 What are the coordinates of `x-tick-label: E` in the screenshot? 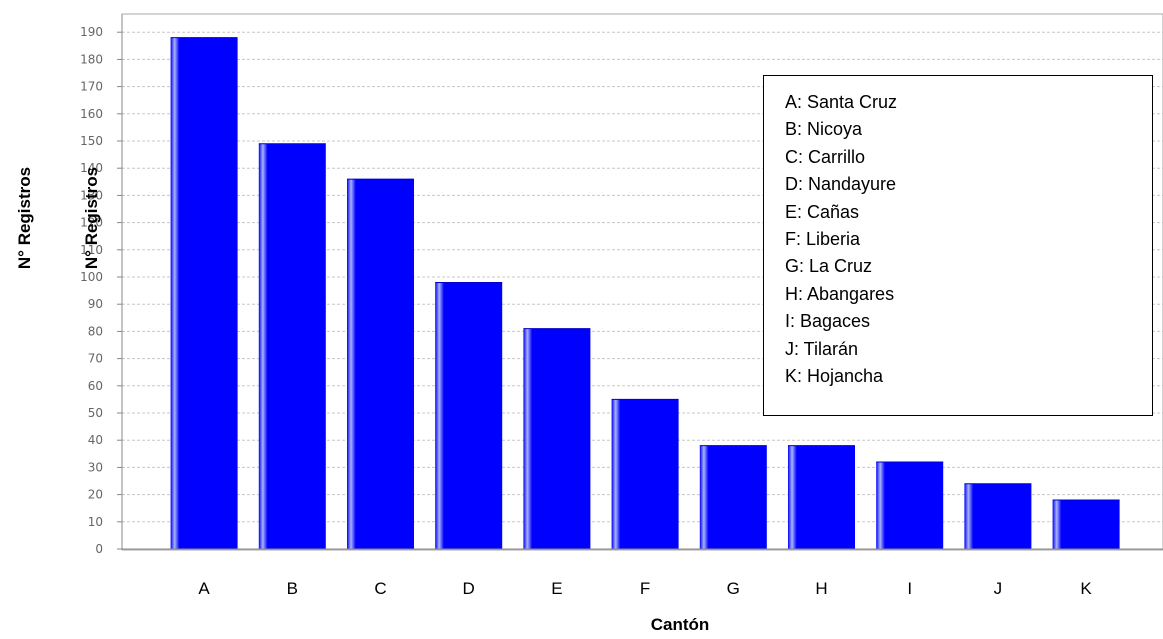 It's located at (556, 588).